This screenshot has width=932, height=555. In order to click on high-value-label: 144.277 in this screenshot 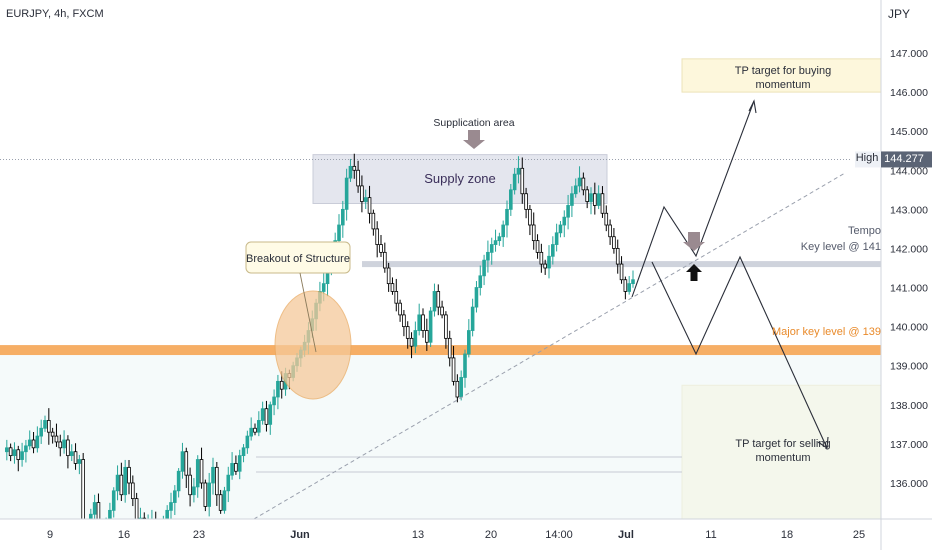, I will do `click(904, 159)`.